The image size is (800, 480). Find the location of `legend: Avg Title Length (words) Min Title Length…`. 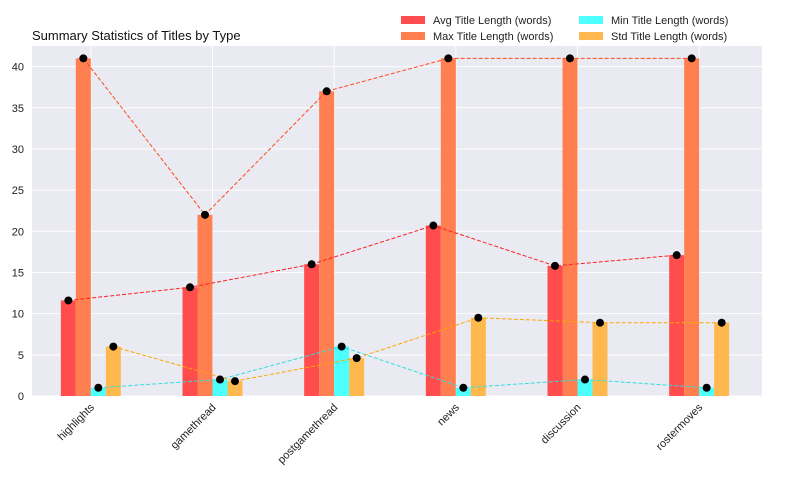

legend: Avg Title Length (words) Min Title Length… is located at coordinates (564, 29).